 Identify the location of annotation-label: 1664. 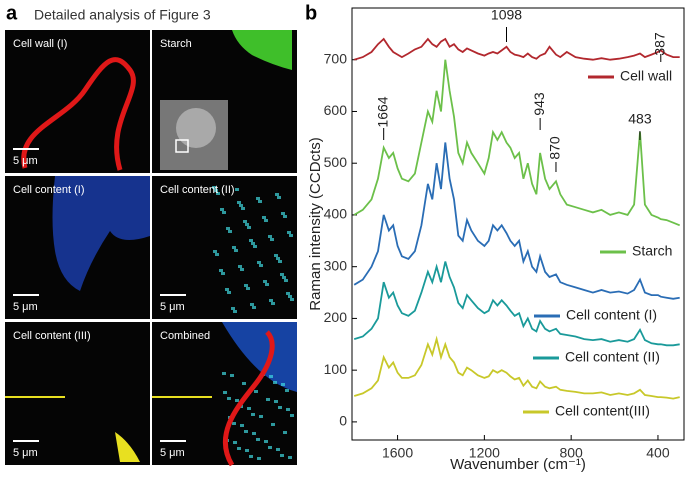
(382, 111).